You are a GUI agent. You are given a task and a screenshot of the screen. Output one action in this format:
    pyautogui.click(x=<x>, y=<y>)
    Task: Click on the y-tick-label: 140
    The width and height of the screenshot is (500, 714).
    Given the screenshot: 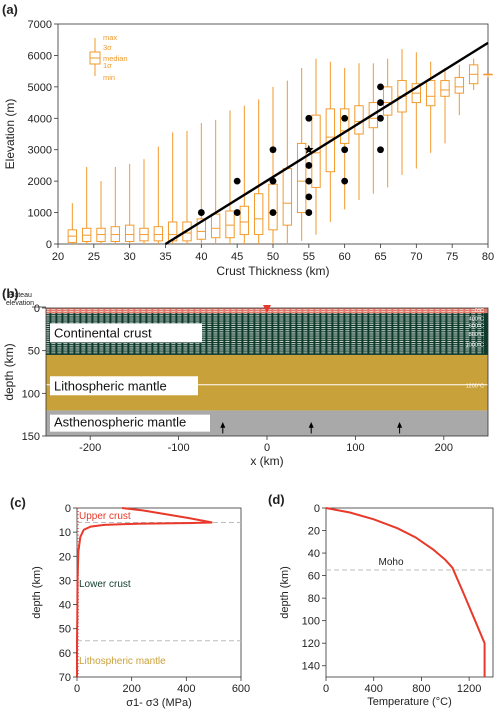 What is the action you would take?
    pyautogui.click(x=311, y=667)
    